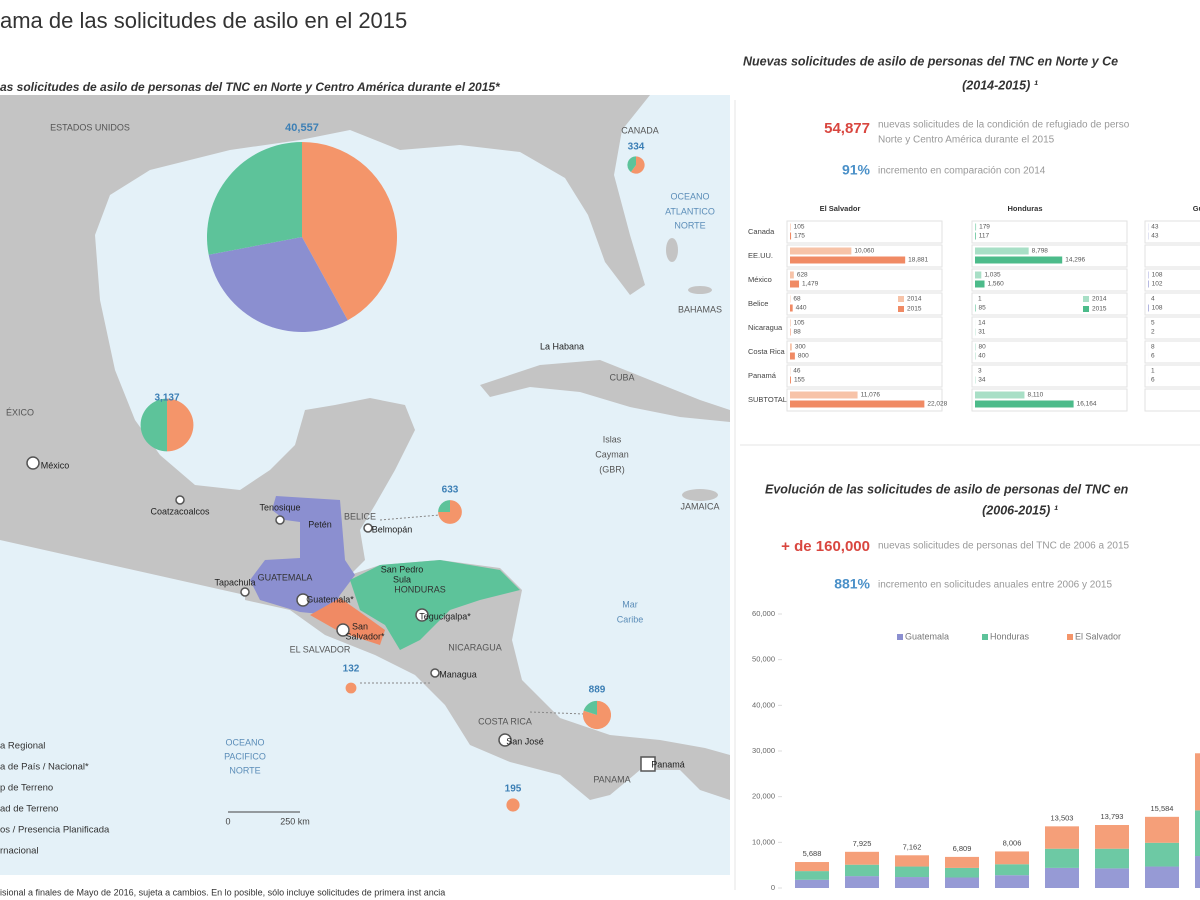 The image size is (1200, 900). What do you see at coordinates (227, 821) in the screenshot?
I see `map-label: 0` at bounding box center [227, 821].